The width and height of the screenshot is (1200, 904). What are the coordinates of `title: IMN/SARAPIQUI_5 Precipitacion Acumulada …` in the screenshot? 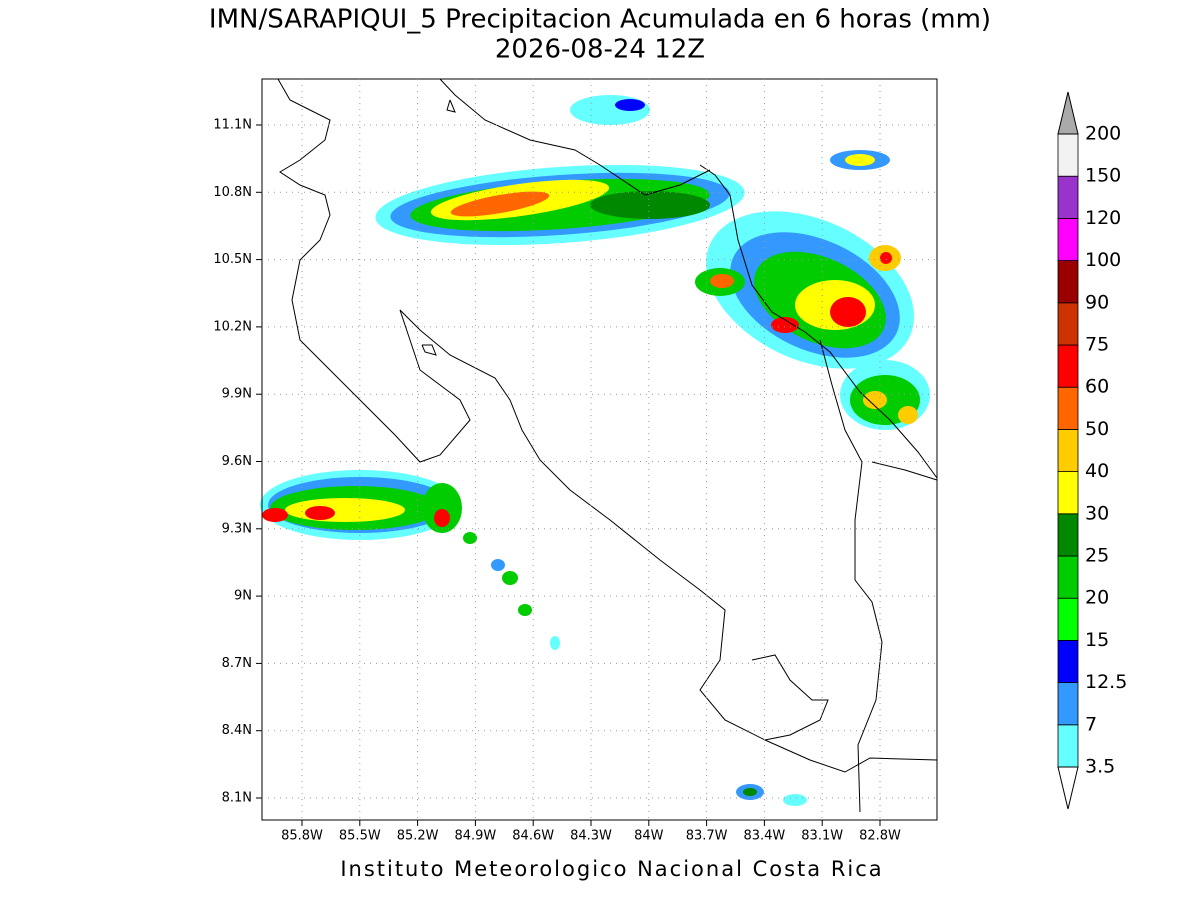 It's located at (600, 20).